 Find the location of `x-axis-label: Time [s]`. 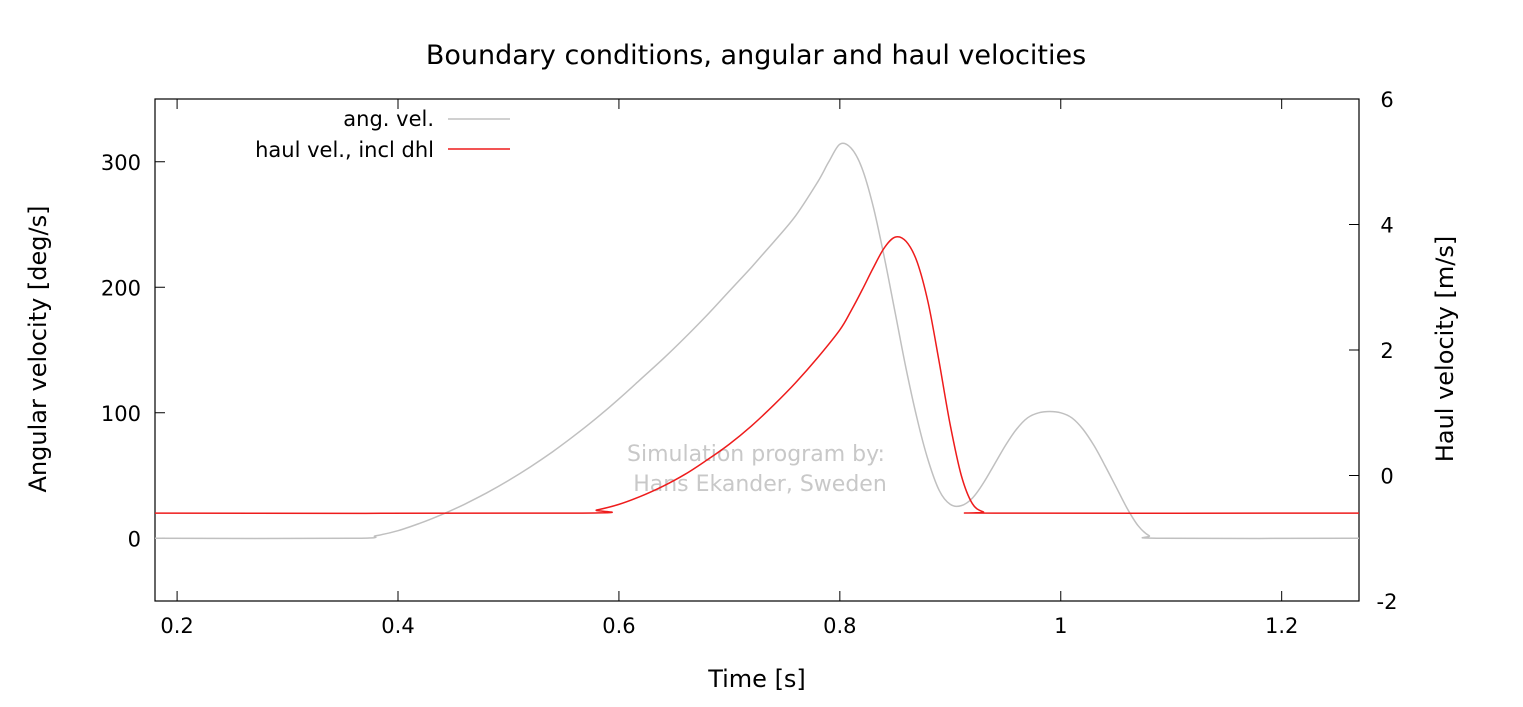

x-axis-label: Time [s] is located at coordinates (756, 679).